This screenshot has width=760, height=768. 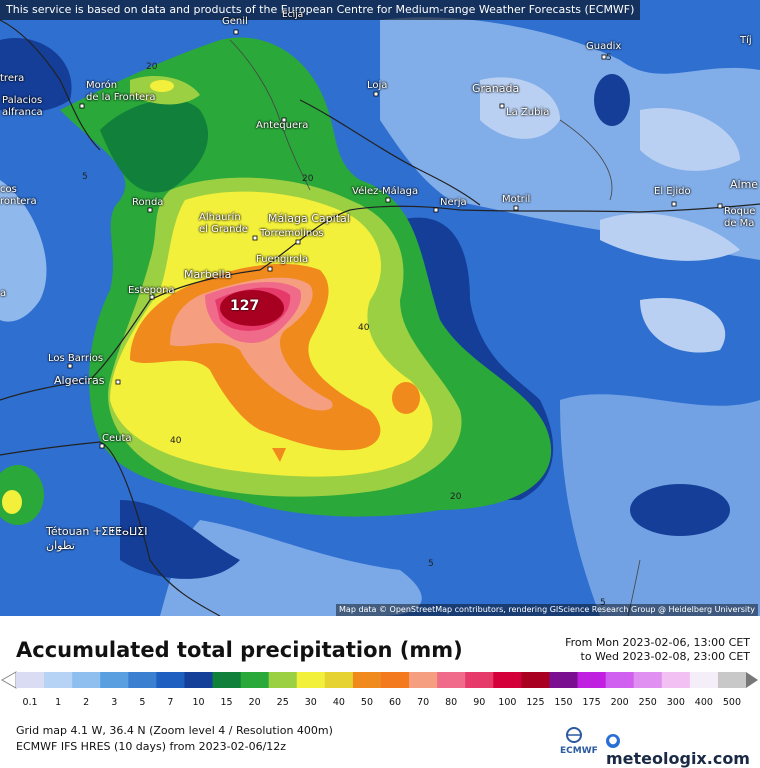 I want to click on place-label: El Ejido, so click(x=672, y=191).